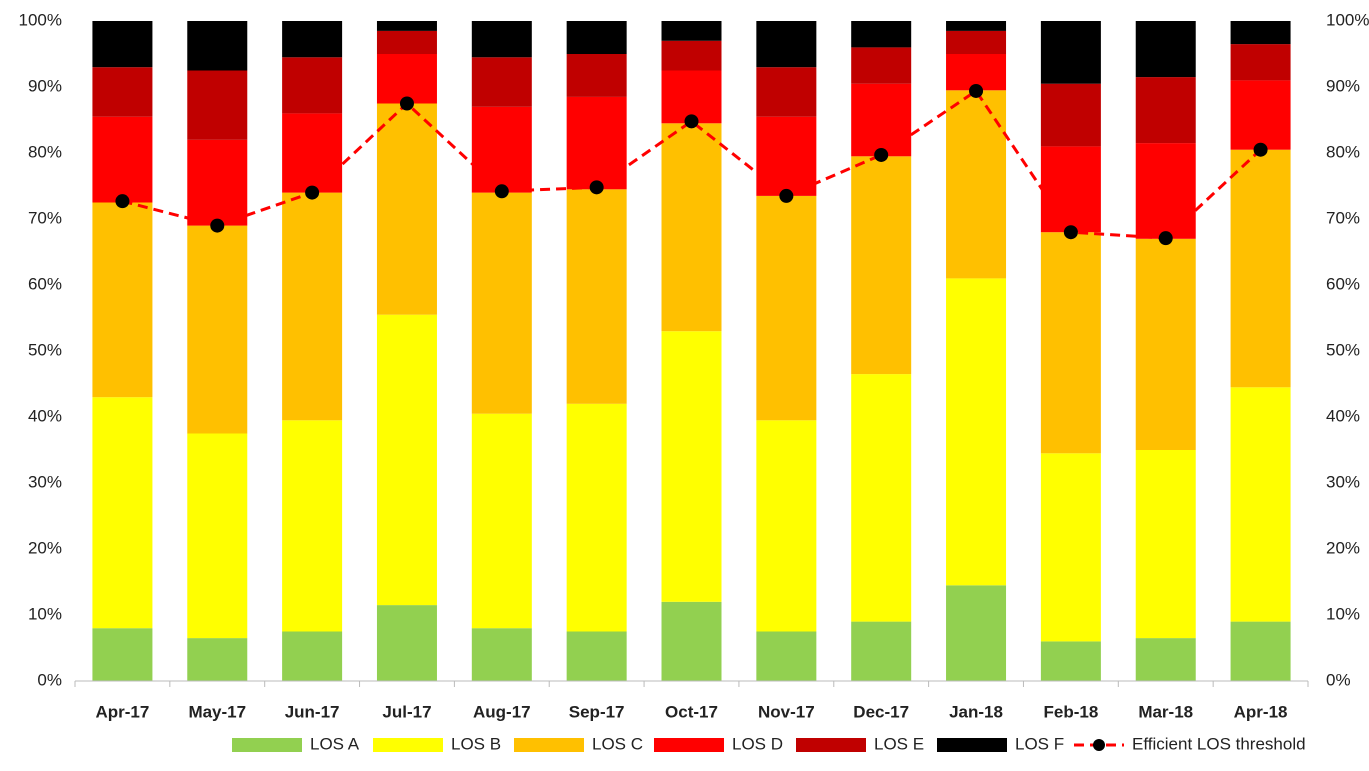  I want to click on y2-tick-label: 30%, so click(1343, 481).